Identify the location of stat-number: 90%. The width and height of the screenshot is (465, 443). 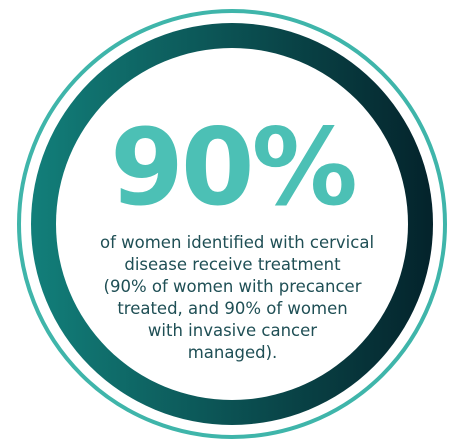
(234, 167).